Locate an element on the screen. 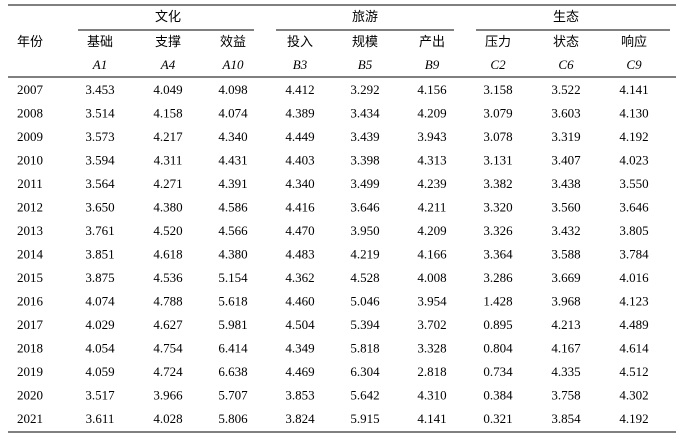  value-cell: 3.603 is located at coordinates (565, 112).